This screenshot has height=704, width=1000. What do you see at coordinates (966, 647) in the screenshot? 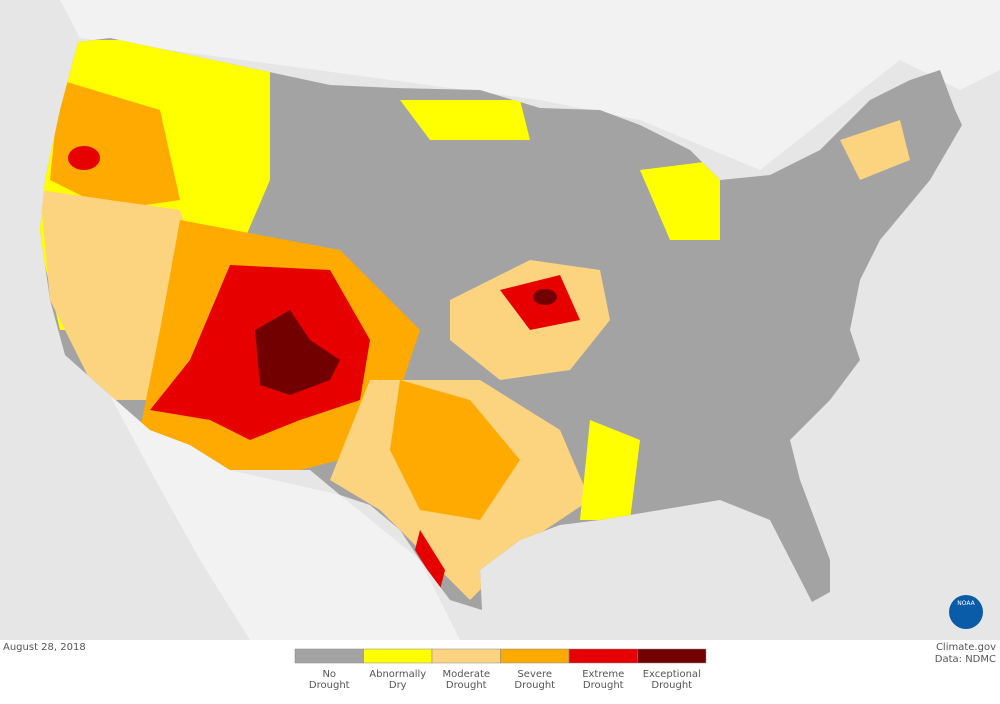
I see `credit: Climate.gov` at bounding box center [966, 647].